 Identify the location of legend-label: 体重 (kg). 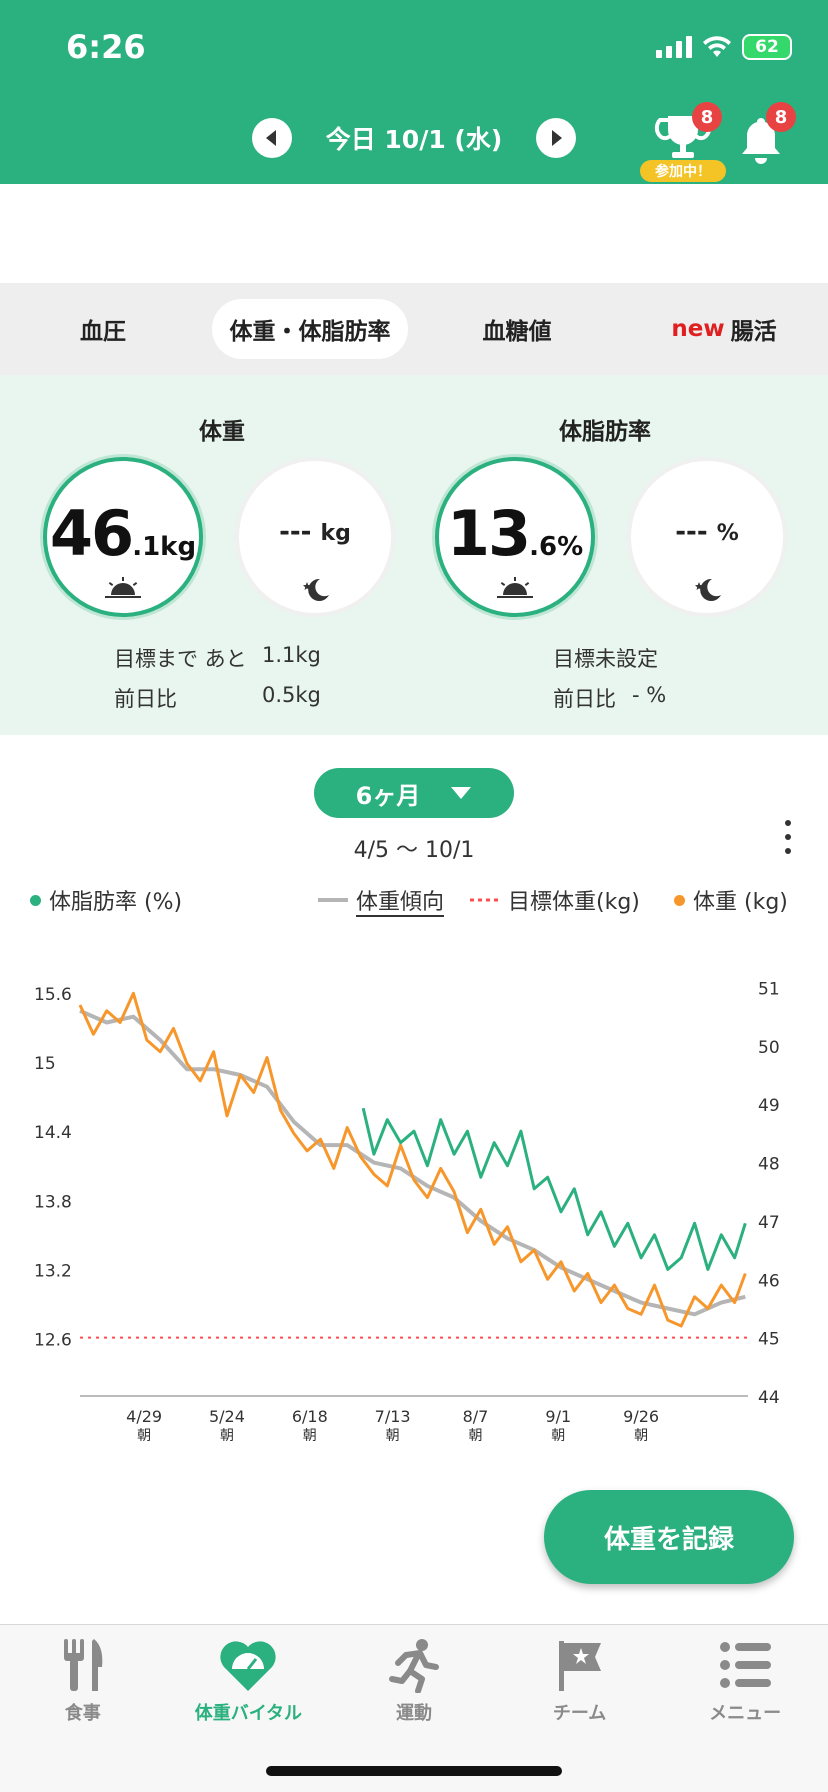
(740, 902).